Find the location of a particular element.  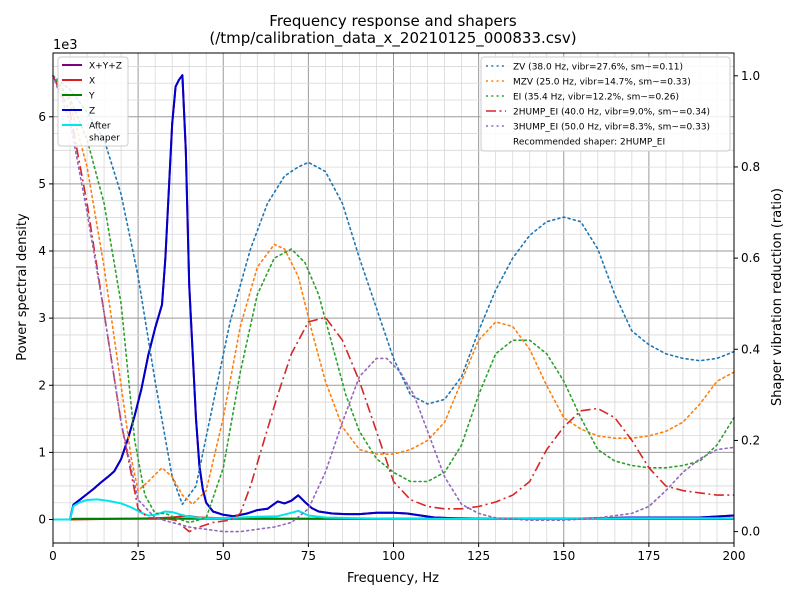

chart-title: Frequency response and shapers is located at coordinates (393, 21).